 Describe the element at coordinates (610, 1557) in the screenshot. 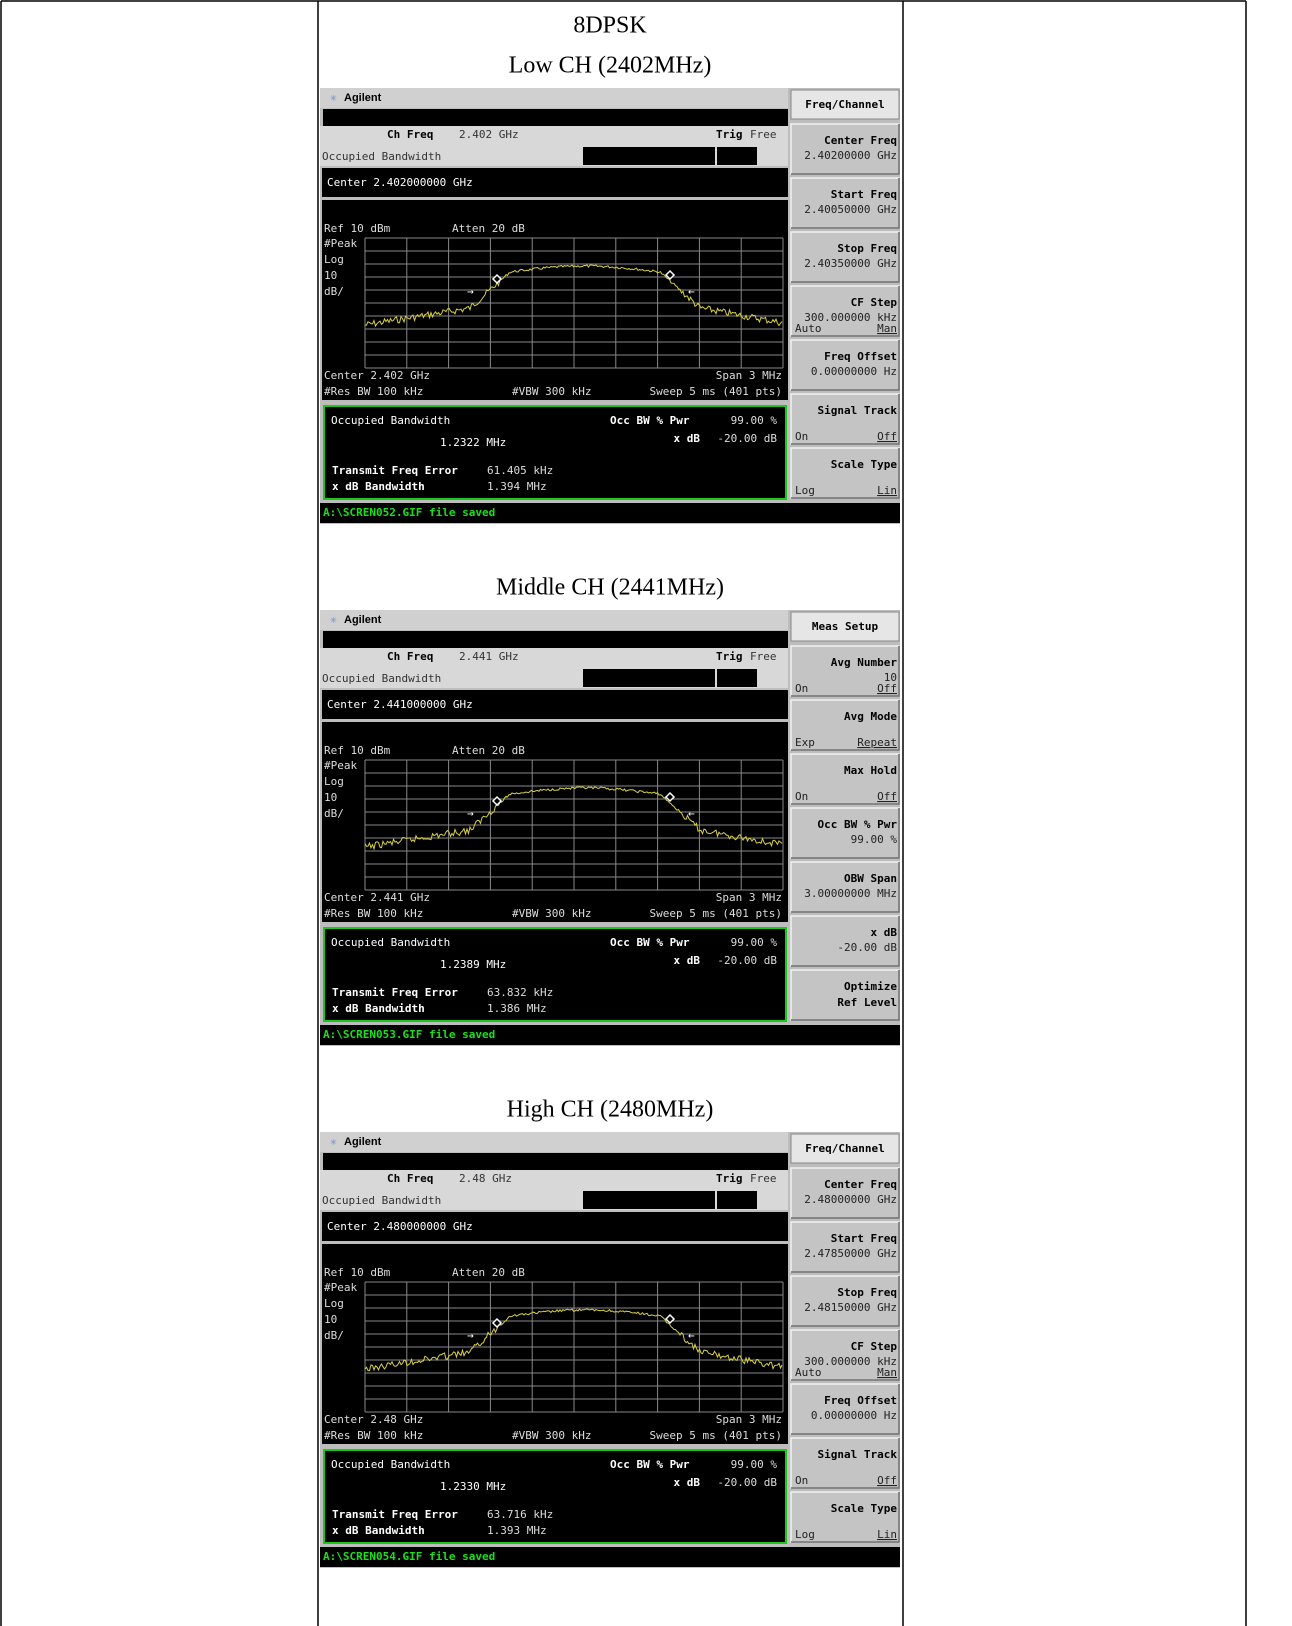

I see `status-bar` at that location.